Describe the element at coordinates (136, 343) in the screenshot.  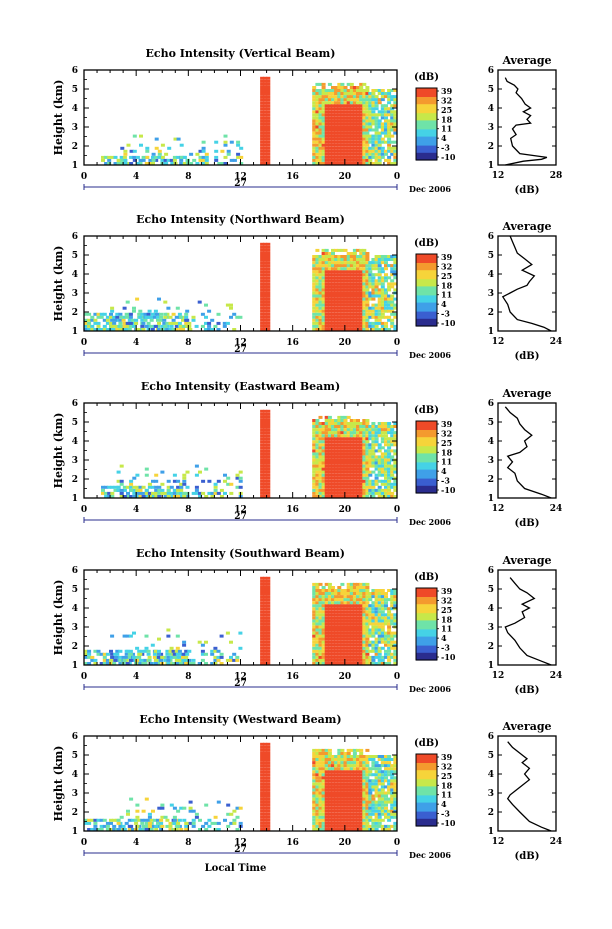
I see `x-tick-label: 4` at that location.